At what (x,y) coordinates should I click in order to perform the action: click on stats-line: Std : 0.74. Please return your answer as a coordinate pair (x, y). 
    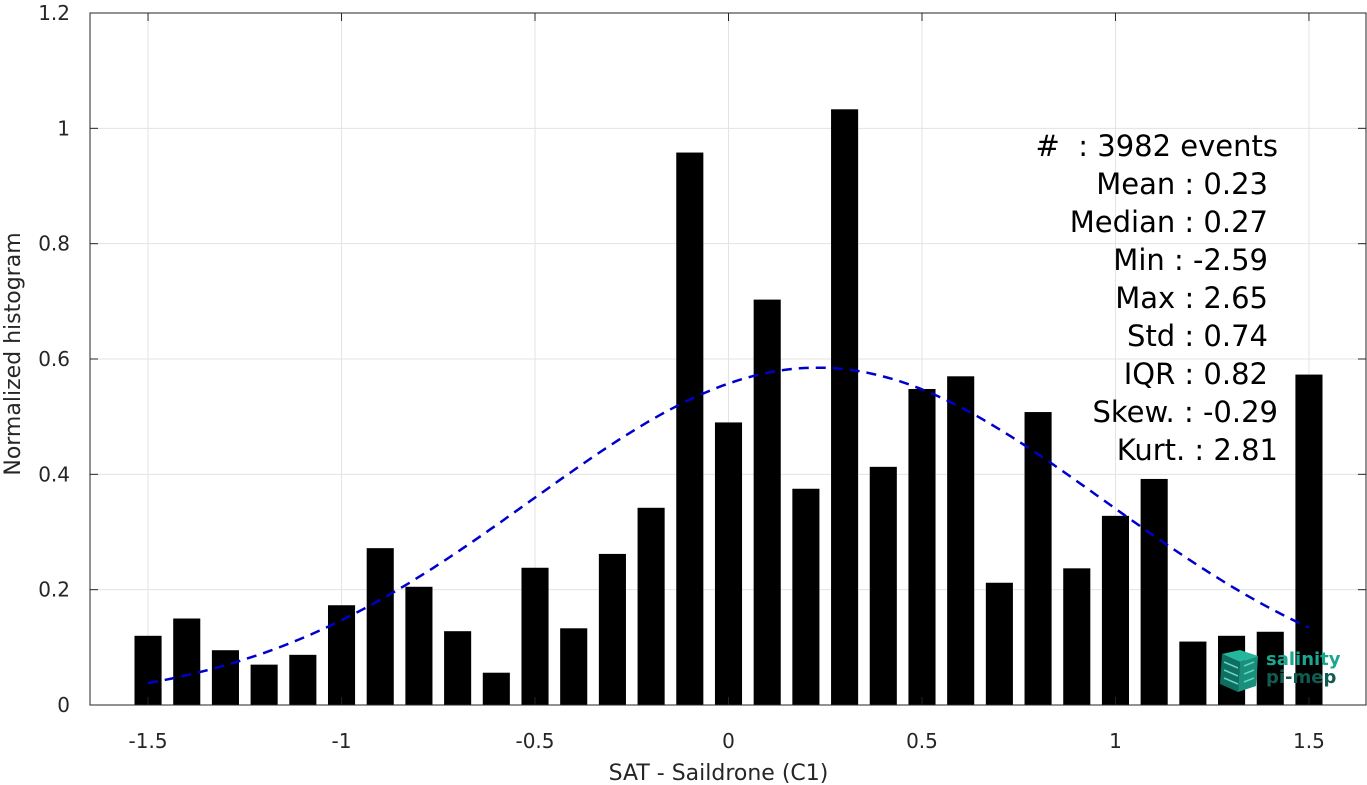
    Looking at the image, I should click on (1197, 336).